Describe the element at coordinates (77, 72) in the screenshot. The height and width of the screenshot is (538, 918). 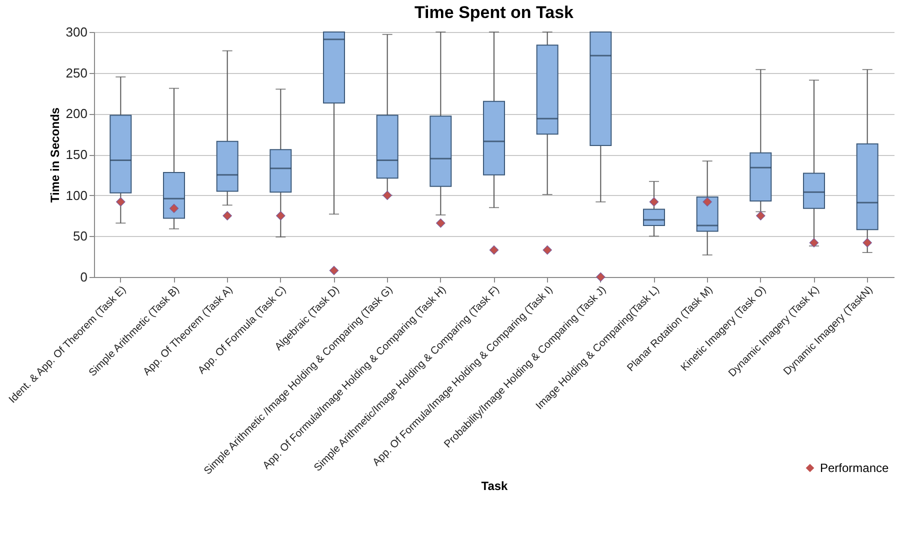
I see `y-tick-label: 250` at that location.